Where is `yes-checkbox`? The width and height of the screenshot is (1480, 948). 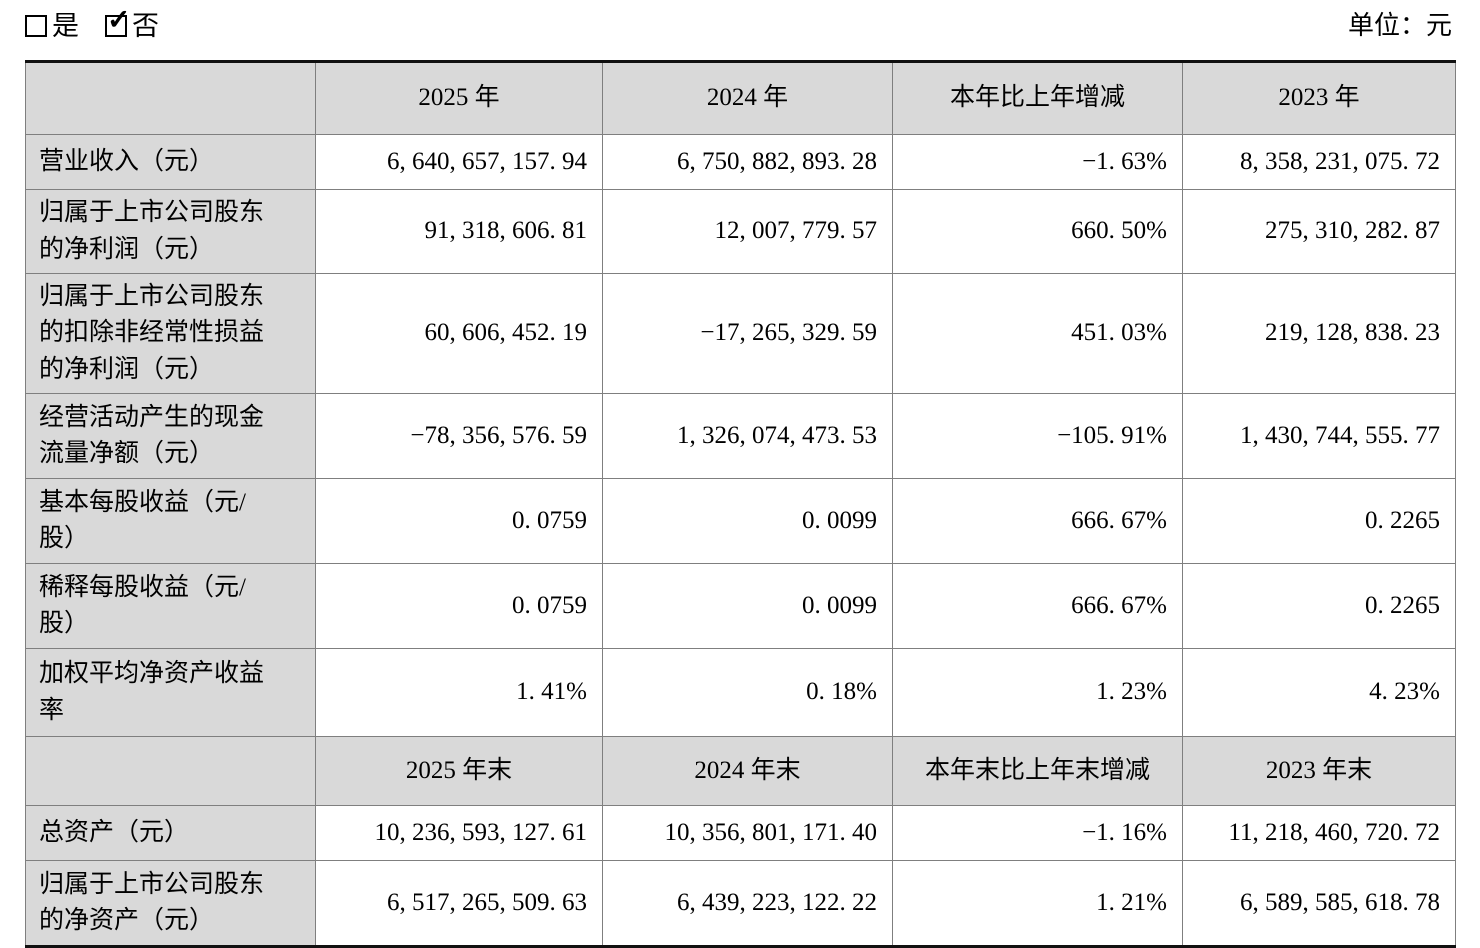 yes-checkbox is located at coordinates (36, 26).